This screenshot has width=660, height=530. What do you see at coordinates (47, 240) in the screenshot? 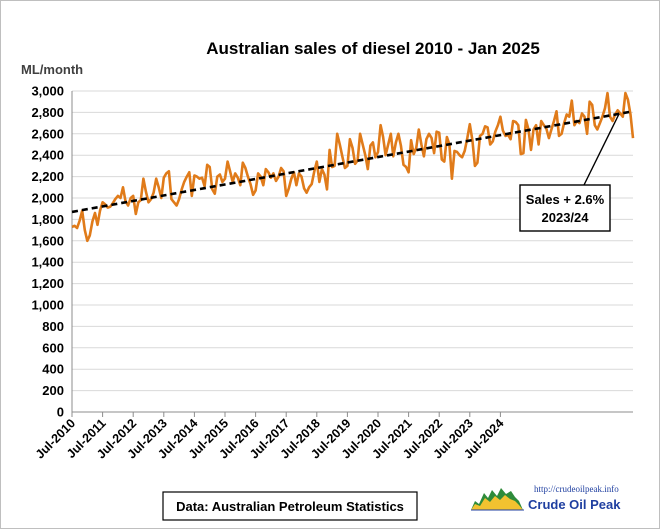
I see `y-tick-label: 1,600` at bounding box center [47, 240].